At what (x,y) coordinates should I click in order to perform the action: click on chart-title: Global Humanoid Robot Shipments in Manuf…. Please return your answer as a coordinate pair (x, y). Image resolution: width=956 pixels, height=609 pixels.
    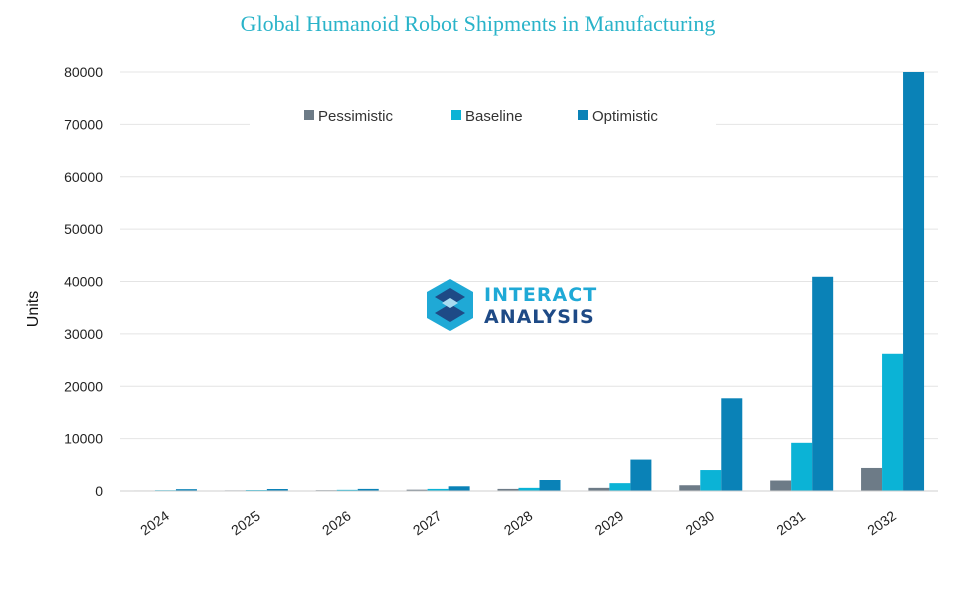
    Looking at the image, I should click on (478, 23).